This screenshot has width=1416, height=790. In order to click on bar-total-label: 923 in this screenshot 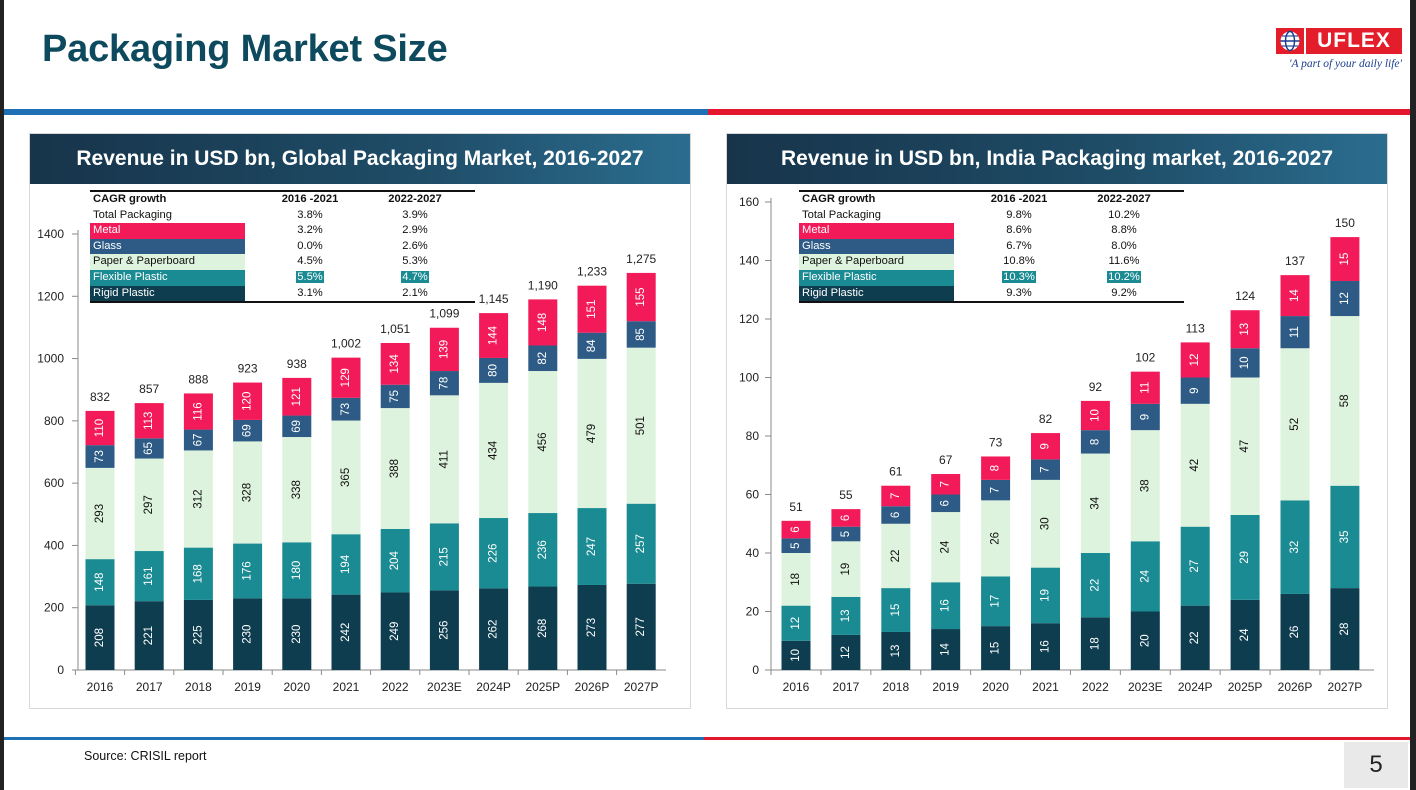, I will do `click(248, 369)`.